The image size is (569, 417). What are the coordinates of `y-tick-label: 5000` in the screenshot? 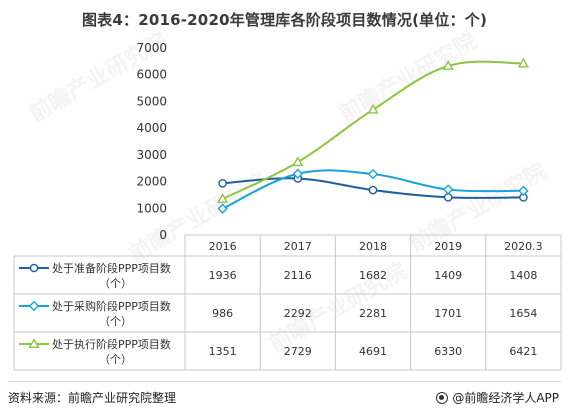 It's located at (151, 101).